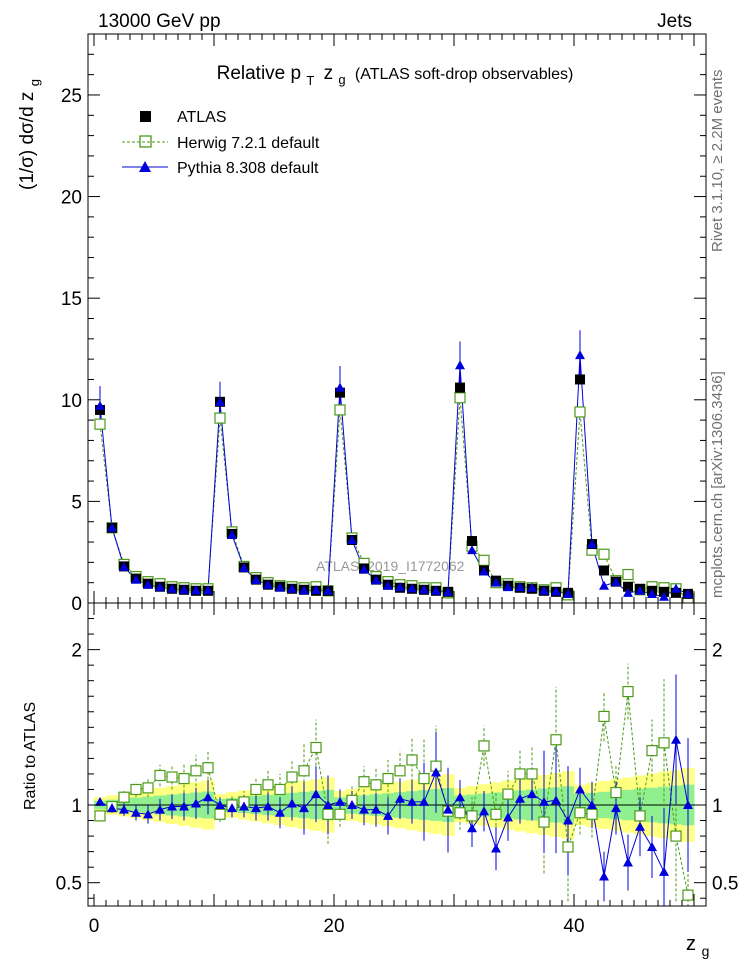 The width and height of the screenshot is (746, 977). What do you see at coordinates (248, 143) in the screenshot?
I see `legend-label-herwig: Herwig 7.2.1 default` at bounding box center [248, 143].